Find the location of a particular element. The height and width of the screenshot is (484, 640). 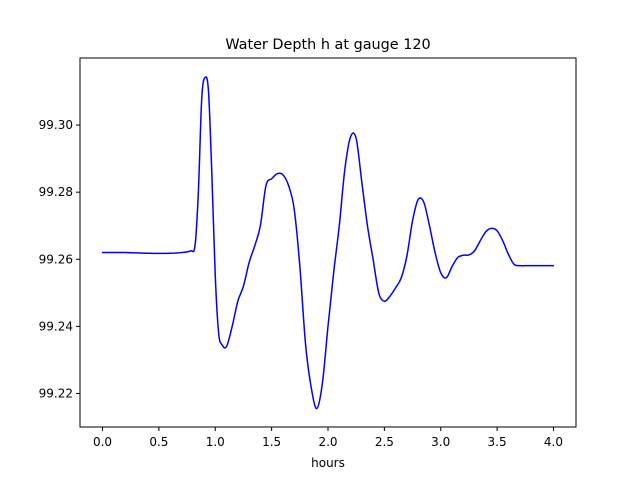

x-tick-label: 0.0 is located at coordinates (102, 442).